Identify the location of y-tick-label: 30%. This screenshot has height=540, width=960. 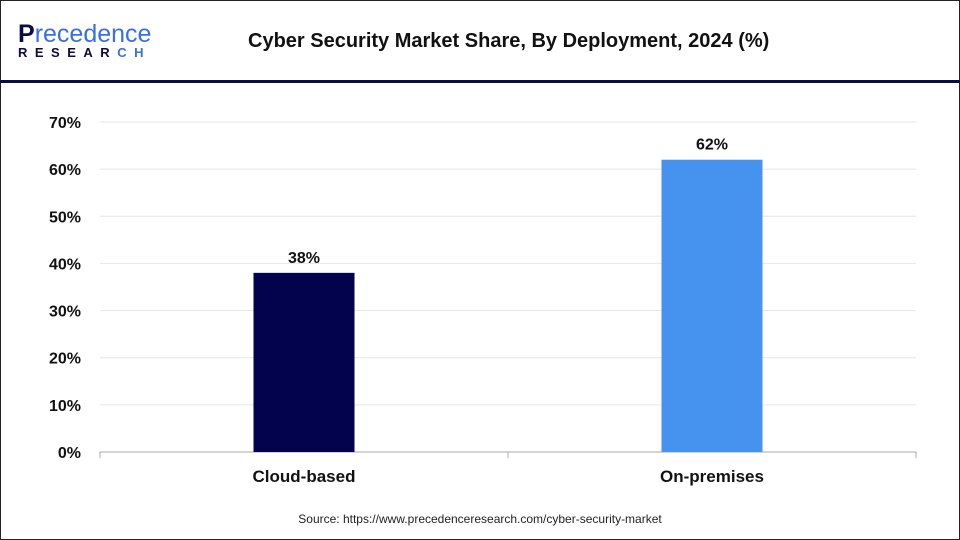
(65, 312).